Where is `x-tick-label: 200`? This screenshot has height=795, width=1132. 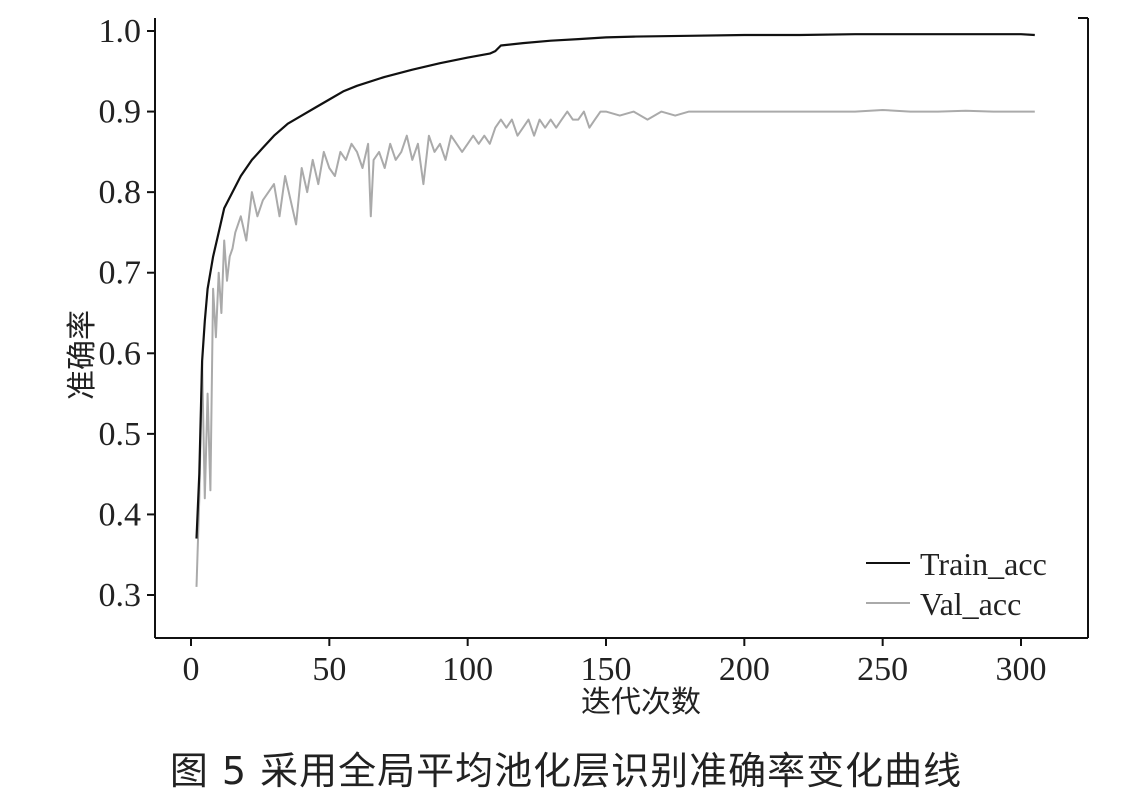 x-tick-label: 200 is located at coordinates (744, 669).